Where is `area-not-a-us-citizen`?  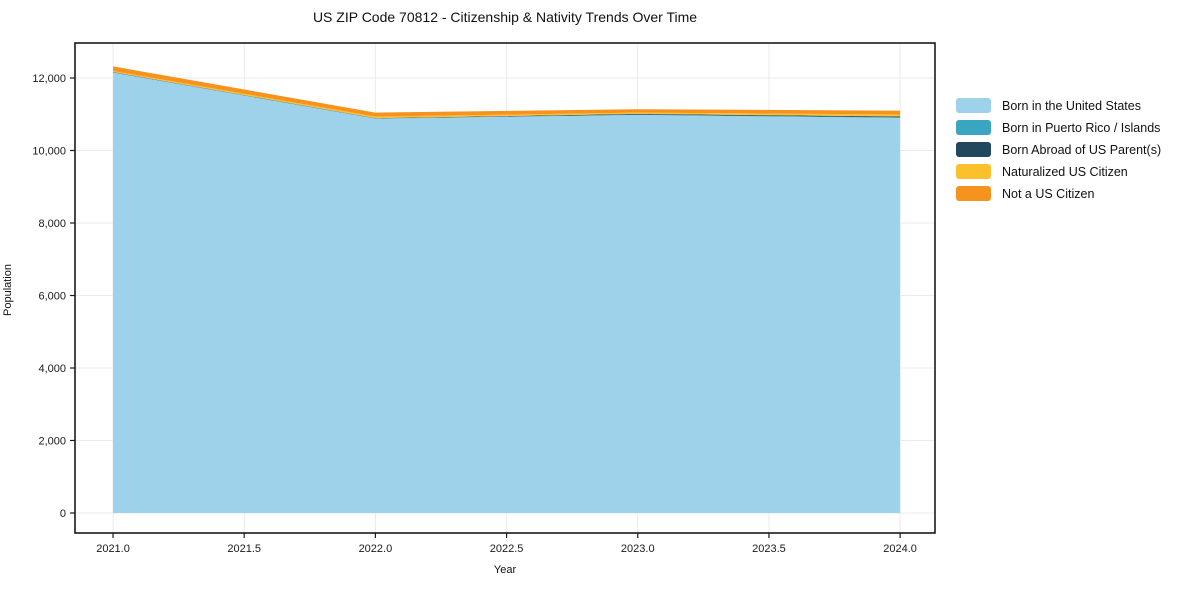
area-not-a-us-citizen is located at coordinates (507, 91).